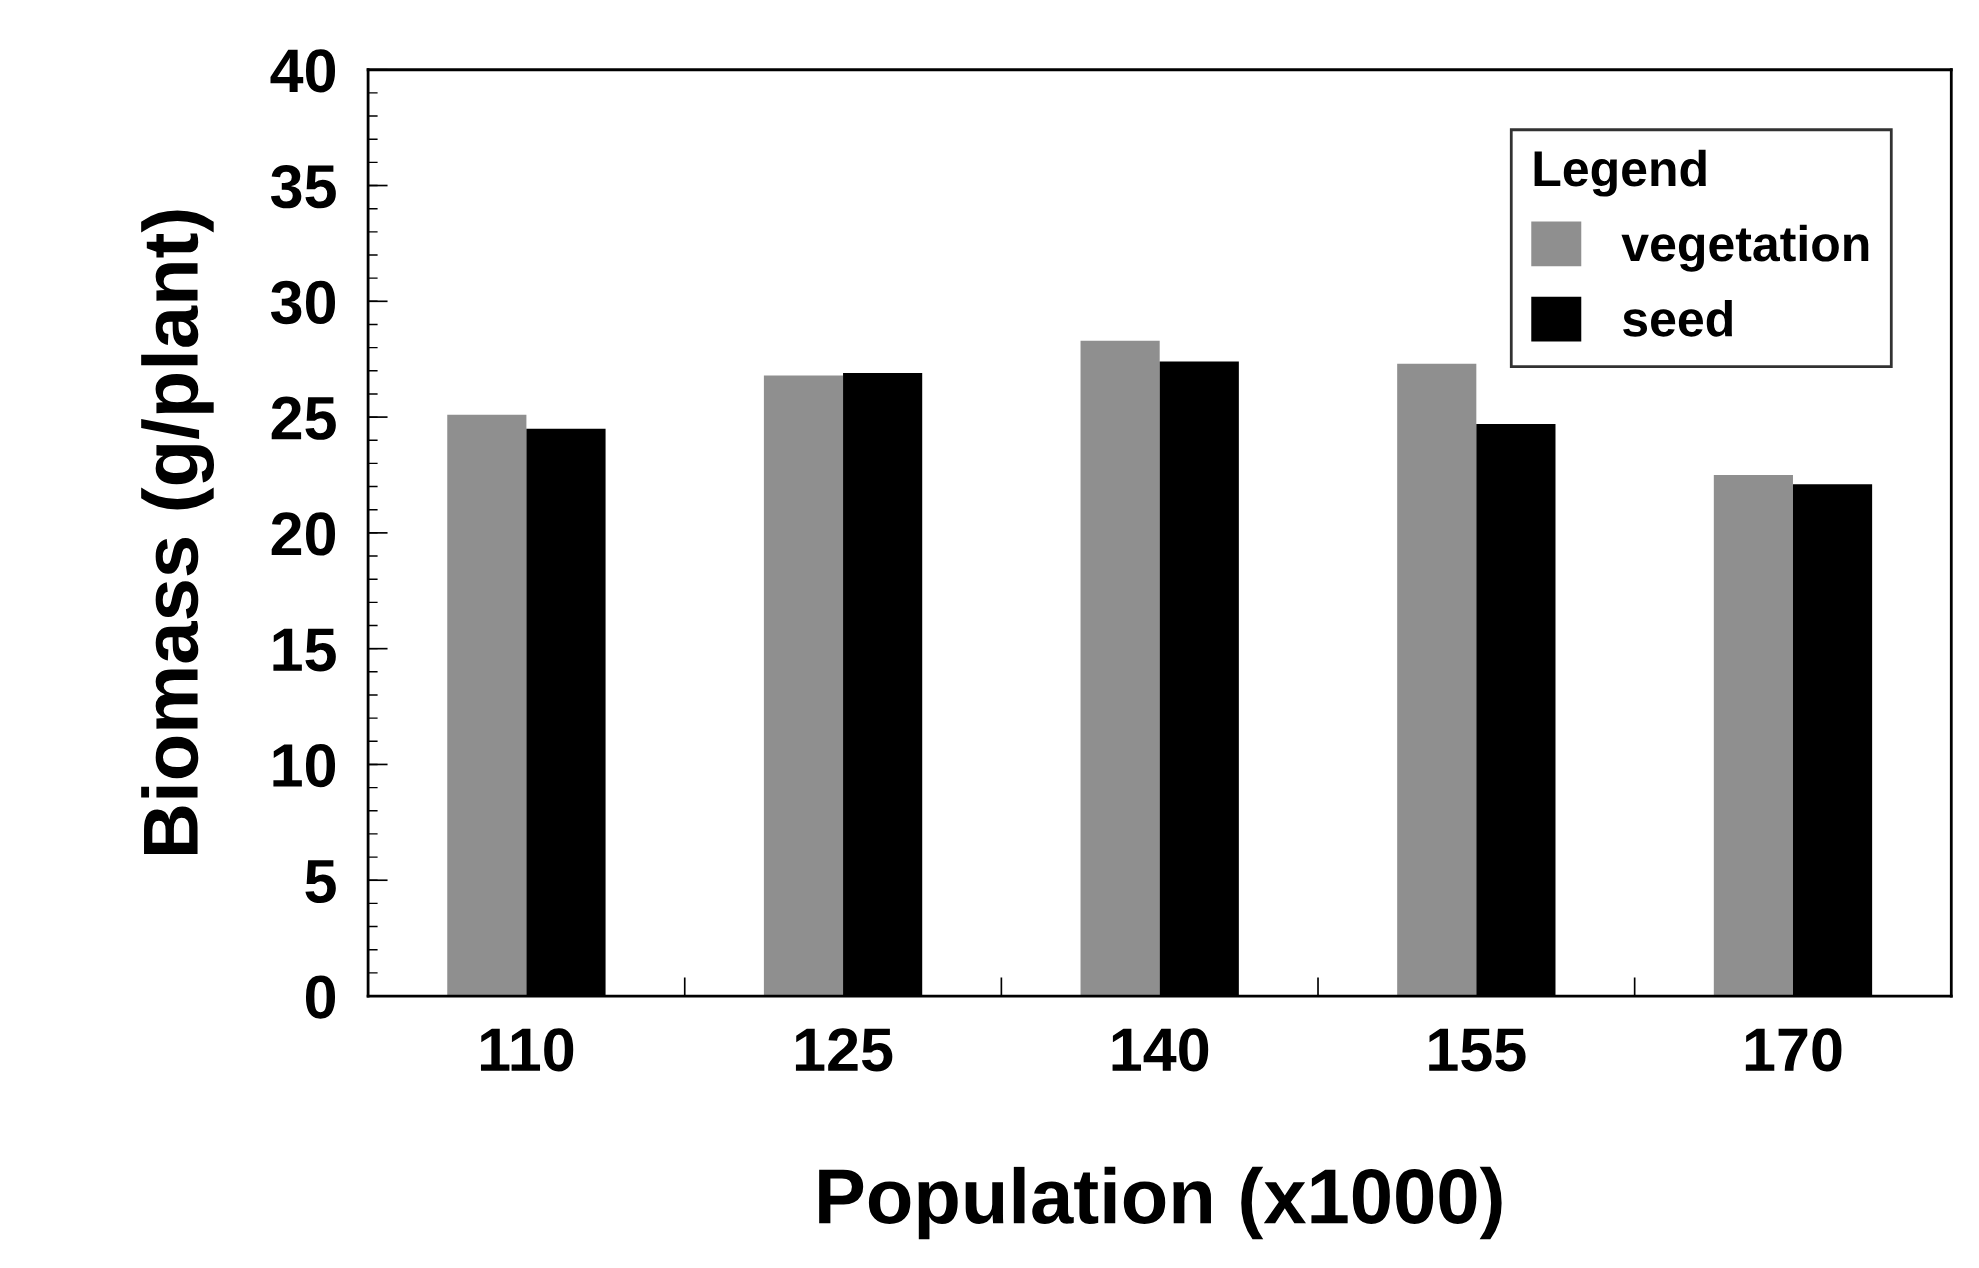  What do you see at coordinates (304, 650) in the screenshot?
I see `y-tick-label: 15` at bounding box center [304, 650].